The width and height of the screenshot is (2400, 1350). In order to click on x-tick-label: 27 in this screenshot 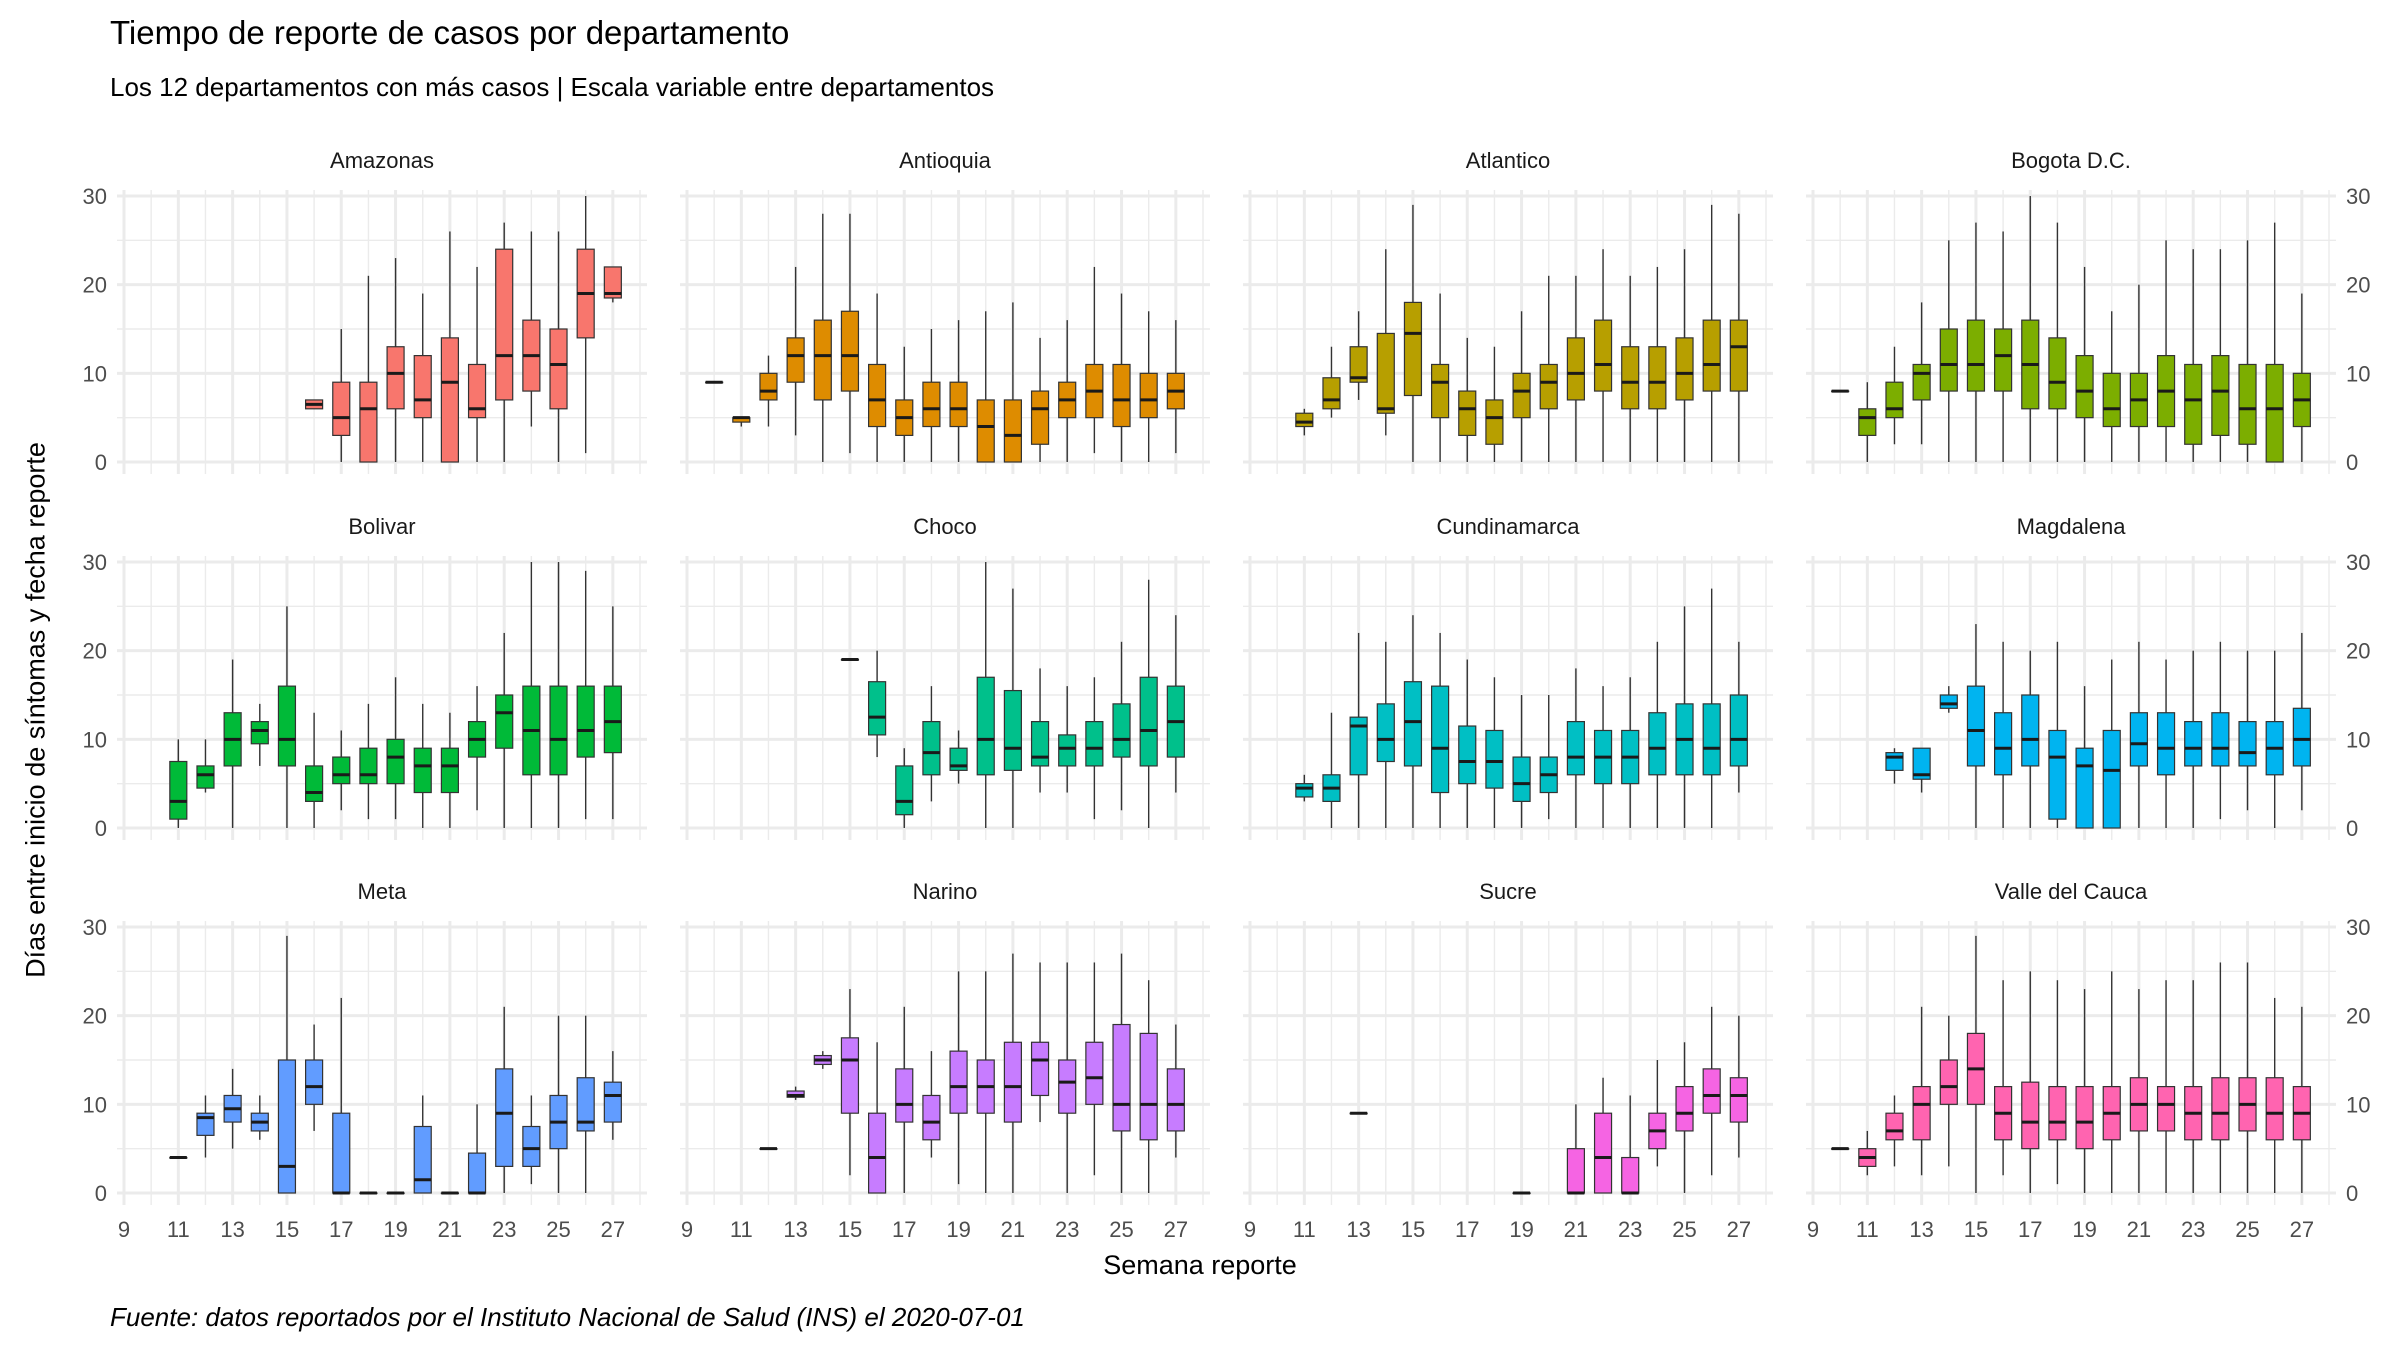, I will do `click(613, 1229)`.